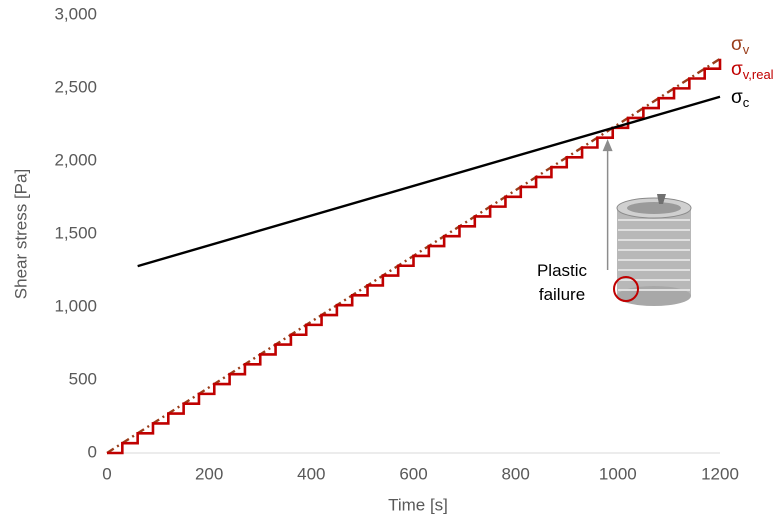  I want to click on y-tick-label: 1,000, so click(75, 305).